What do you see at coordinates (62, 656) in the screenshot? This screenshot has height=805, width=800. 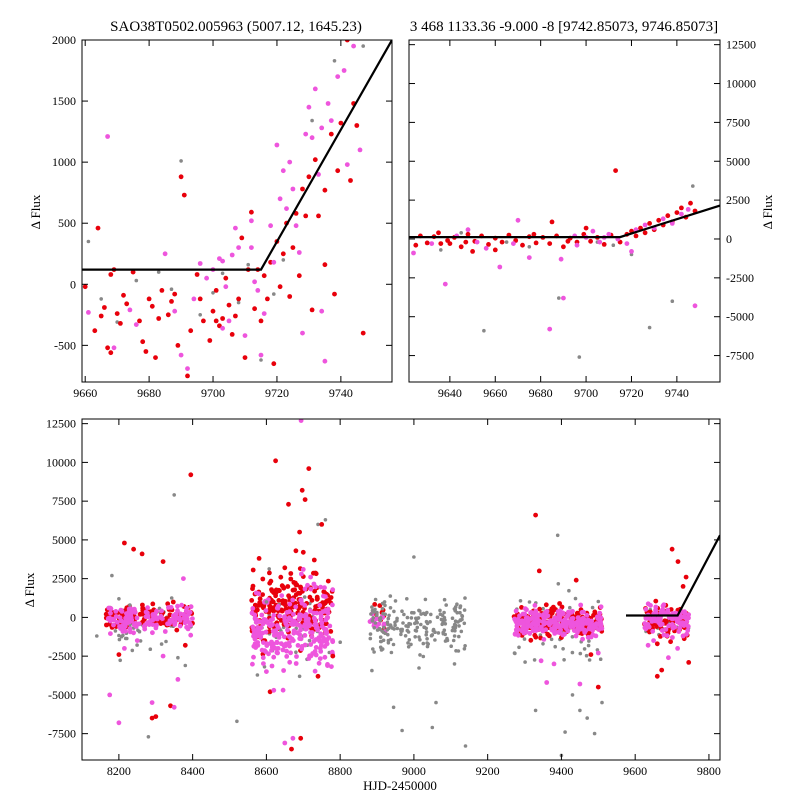 I see `y-tick-label: -2500` at bounding box center [62, 656].